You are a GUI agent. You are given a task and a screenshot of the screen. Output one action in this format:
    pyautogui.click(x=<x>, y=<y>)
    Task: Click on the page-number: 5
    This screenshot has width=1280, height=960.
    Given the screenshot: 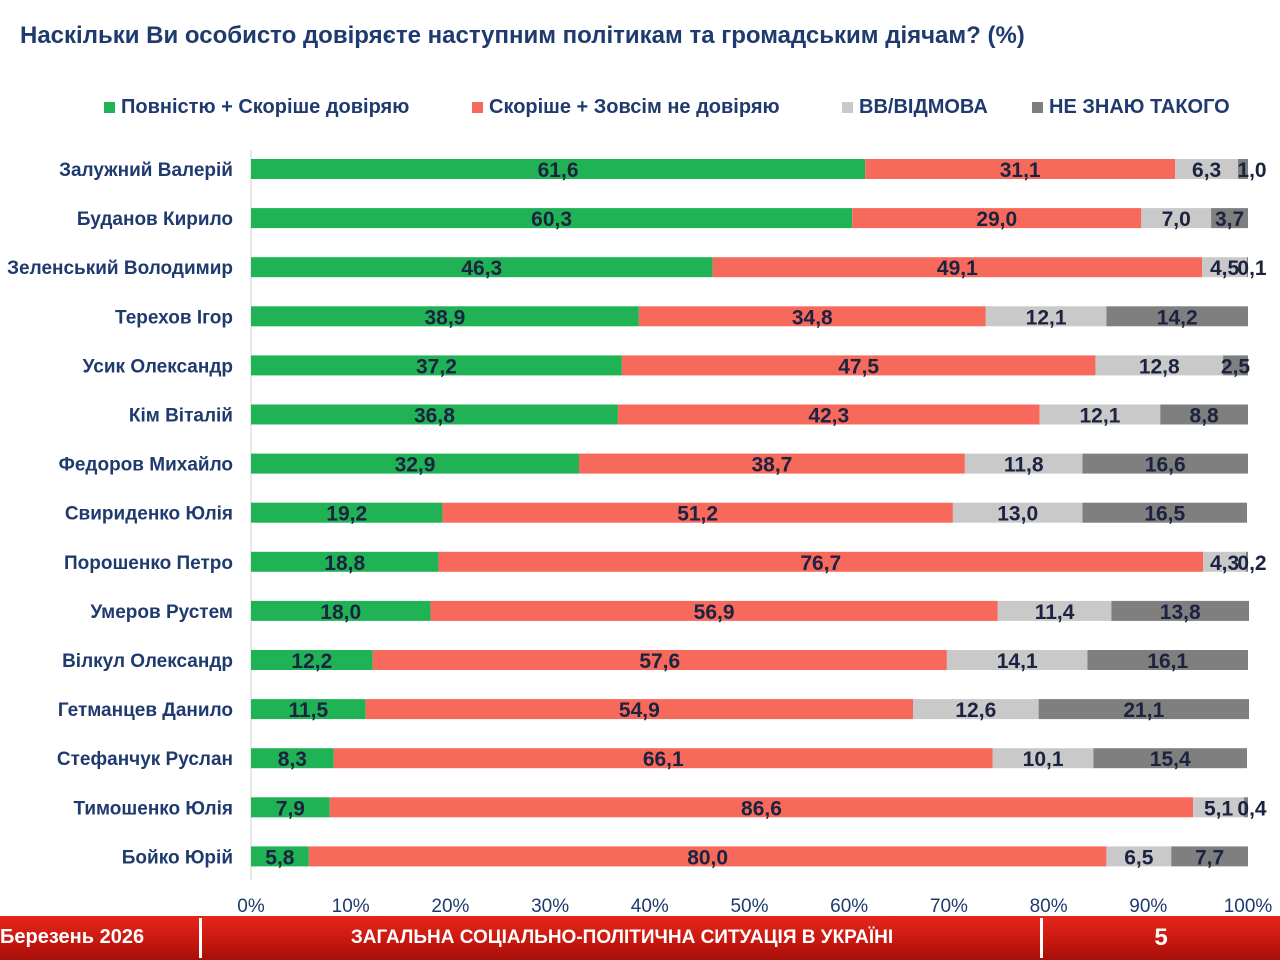 What is the action you would take?
    pyautogui.click(x=1161, y=937)
    